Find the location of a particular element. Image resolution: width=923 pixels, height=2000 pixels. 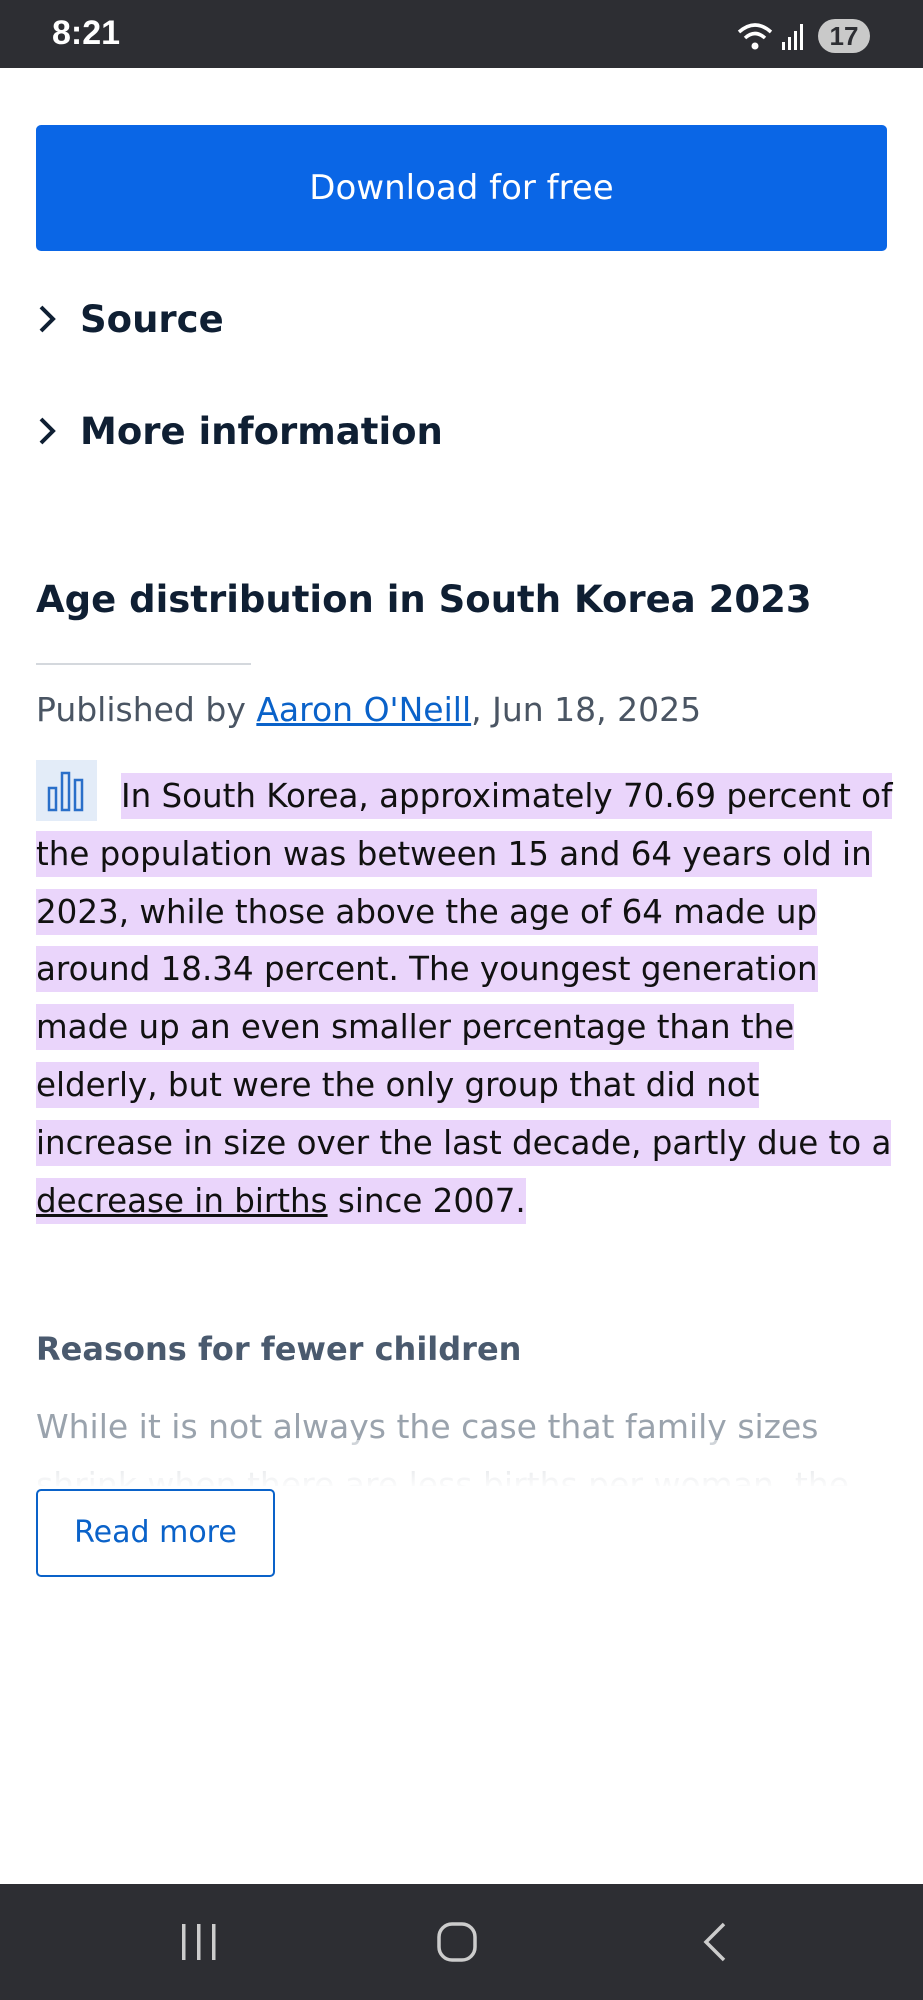

divider is located at coordinates (143, 664).